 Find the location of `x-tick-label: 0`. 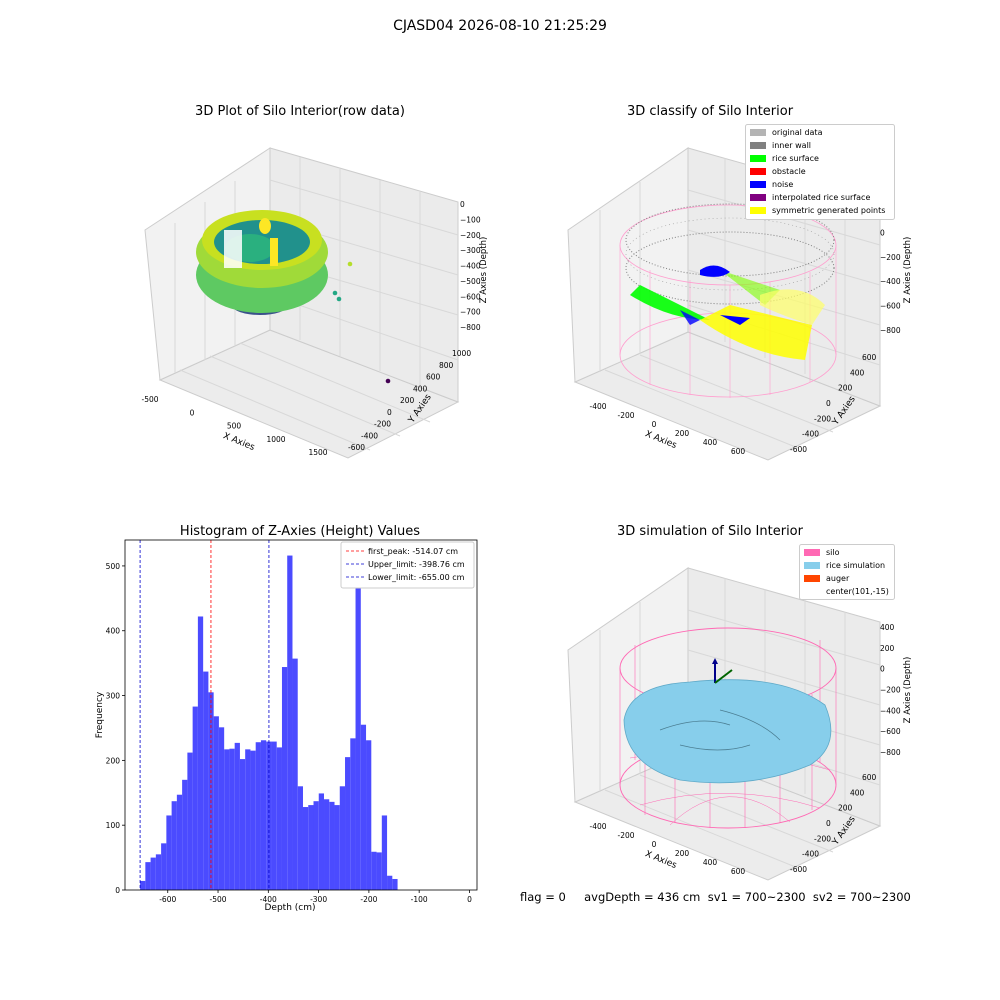

x-tick-label: 0 is located at coordinates (192, 412).